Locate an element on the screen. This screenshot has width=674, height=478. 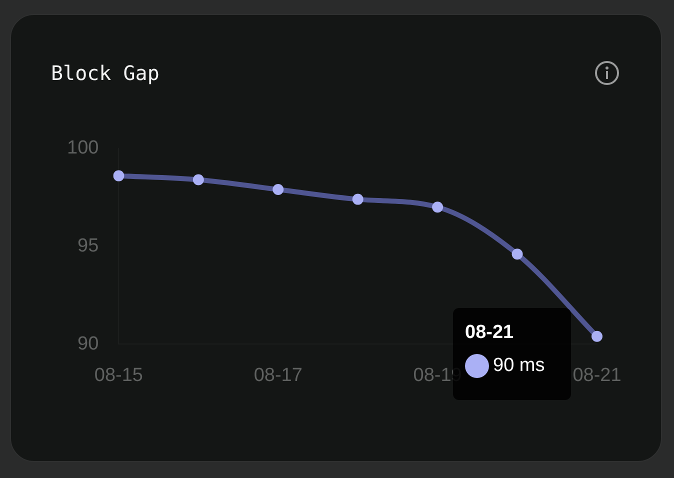
y-tick-label: 90 is located at coordinates (88, 343).